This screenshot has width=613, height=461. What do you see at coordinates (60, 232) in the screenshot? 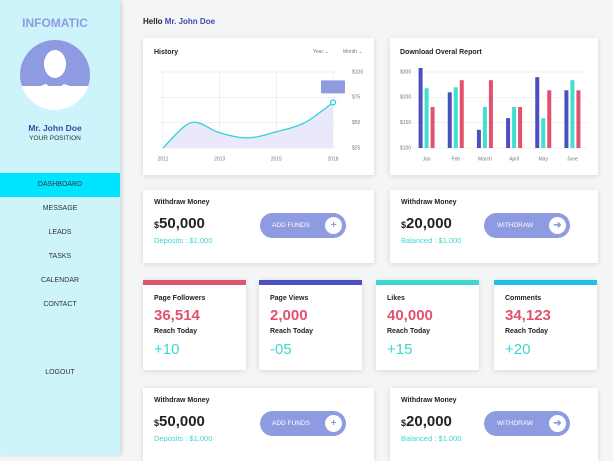
I see `menu-item: LEADS` at bounding box center [60, 232].